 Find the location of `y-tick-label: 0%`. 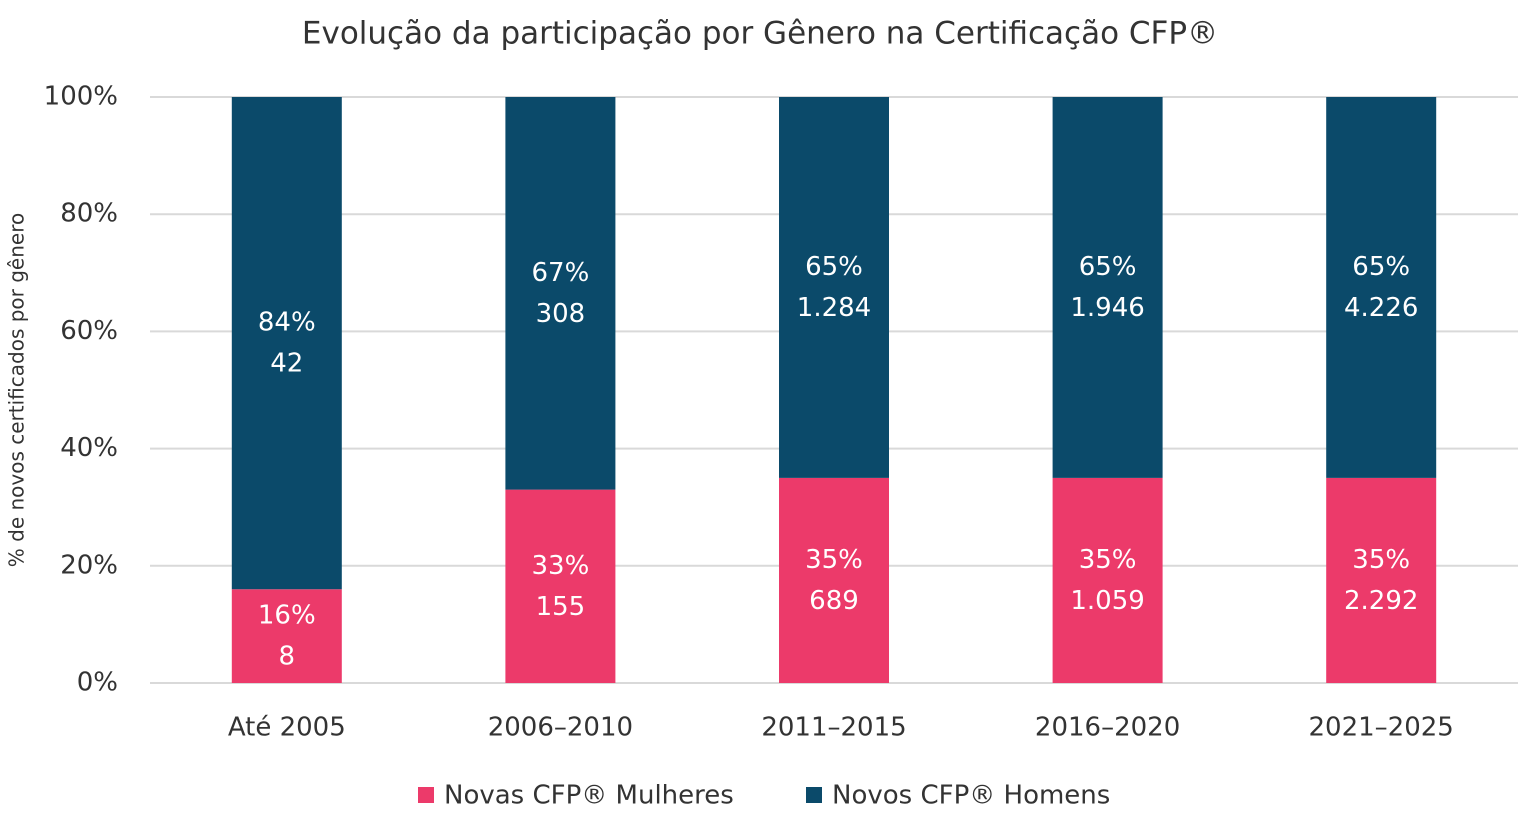

y-tick-label: 0% is located at coordinates (97, 683).